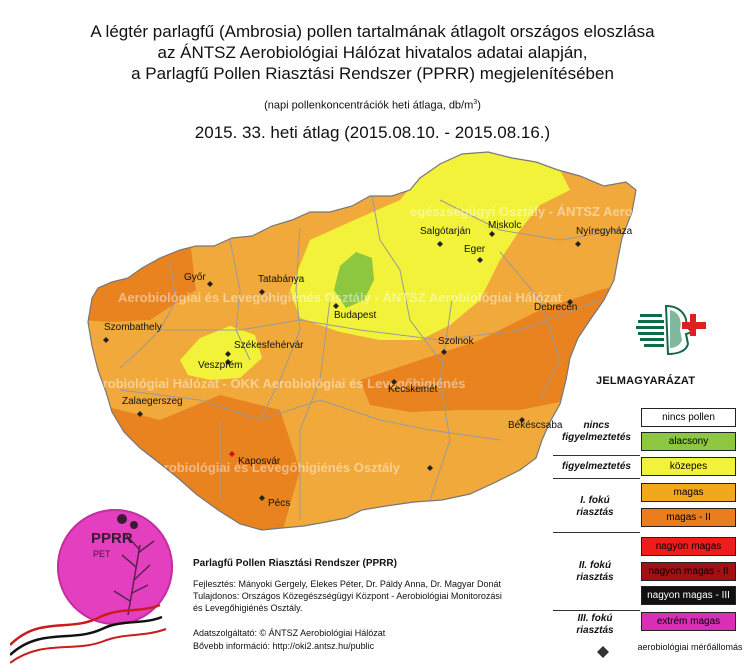 The height and width of the screenshot is (670, 745). What do you see at coordinates (595, 571) in the screenshot?
I see `legend-group-second-alarm: II. fokú riasztás` at bounding box center [595, 571].